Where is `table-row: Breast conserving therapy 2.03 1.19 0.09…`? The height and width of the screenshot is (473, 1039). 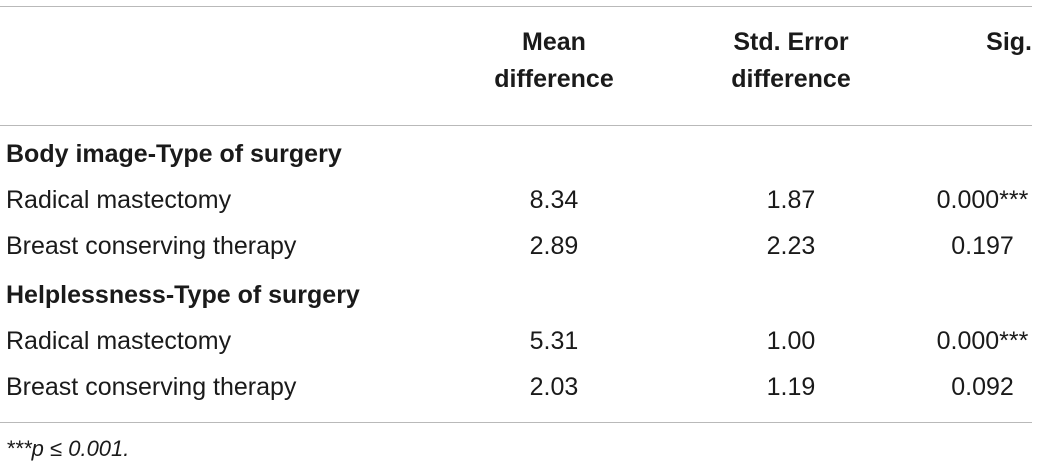
table-row: Breast conserving therapy 2.03 1.19 0.09… is located at coordinates (519, 387).